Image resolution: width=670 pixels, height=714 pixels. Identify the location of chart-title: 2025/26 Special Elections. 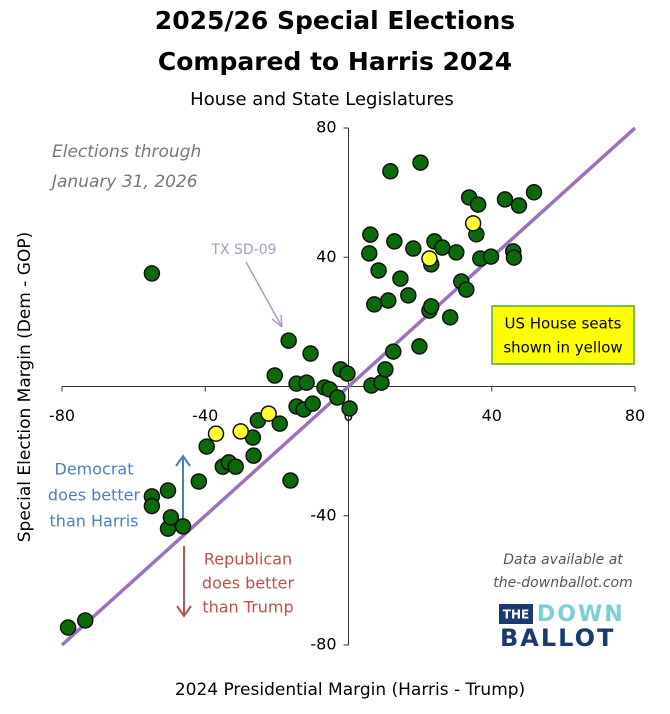
(335, 20).